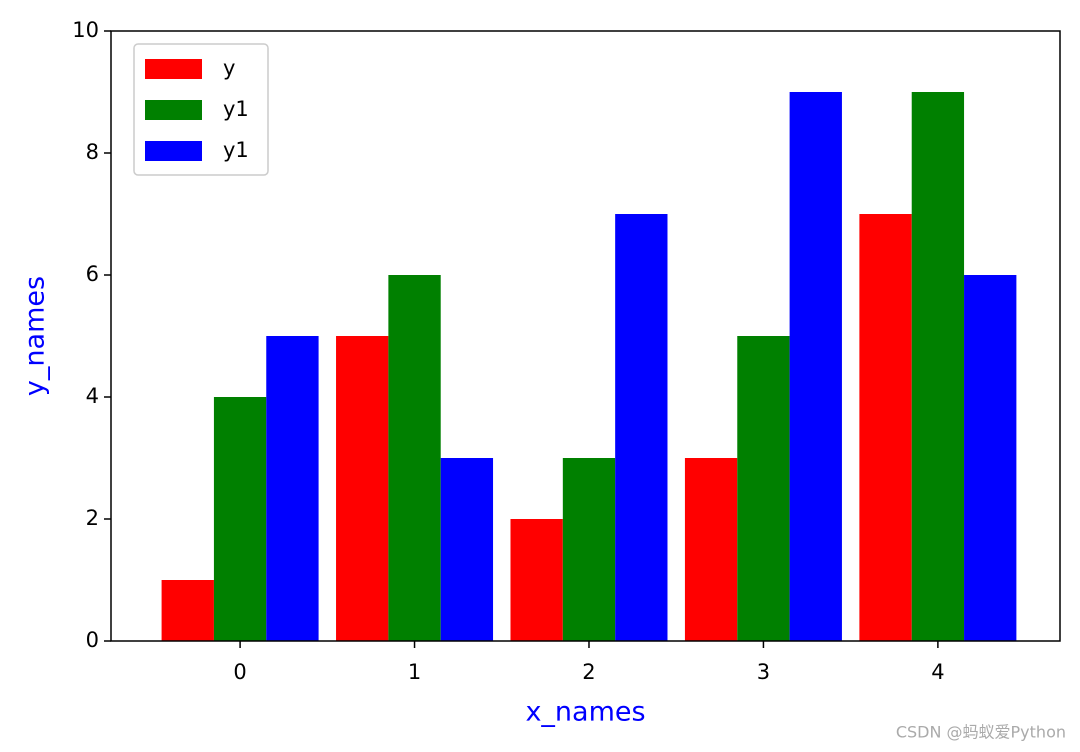 Image resolution: width=1080 pixels, height=752 pixels. Describe the element at coordinates (229, 68) in the screenshot. I see `legend-label: y` at that location.